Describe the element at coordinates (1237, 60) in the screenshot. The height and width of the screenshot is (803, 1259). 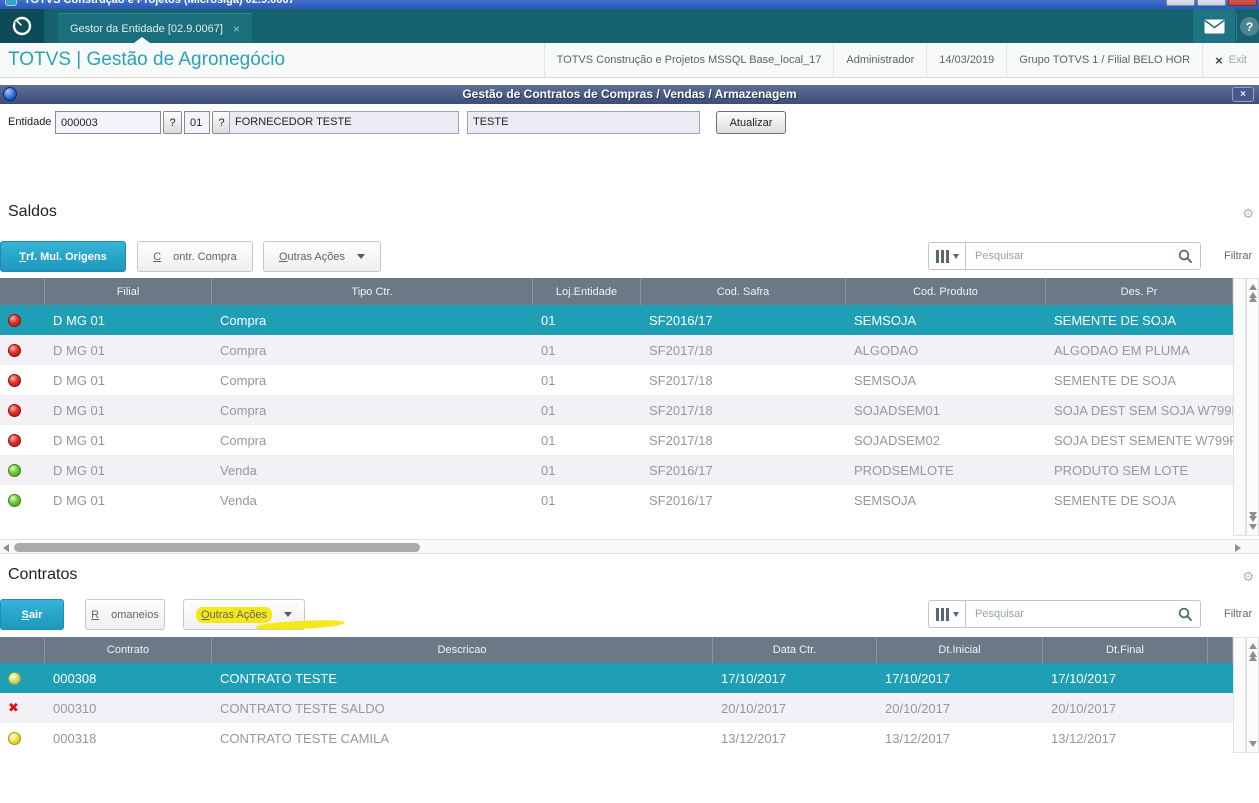
I see `exit-label: Exit` at that location.